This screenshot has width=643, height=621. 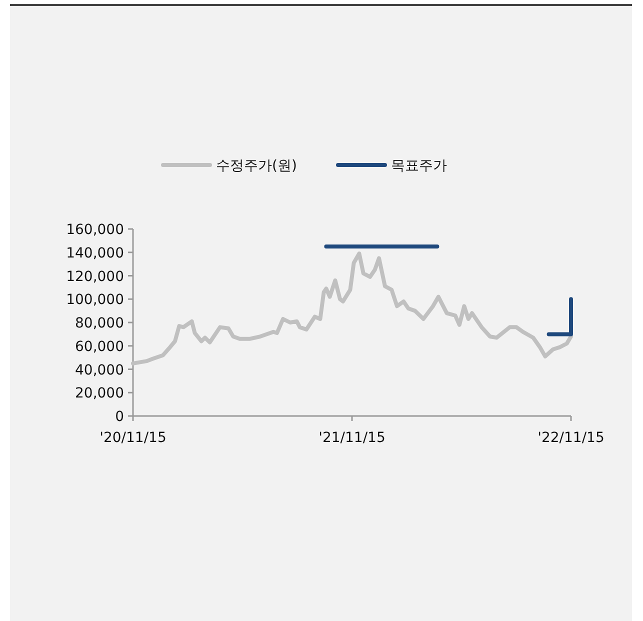 I want to click on y-tick-label: 80,000, so click(x=99, y=324).